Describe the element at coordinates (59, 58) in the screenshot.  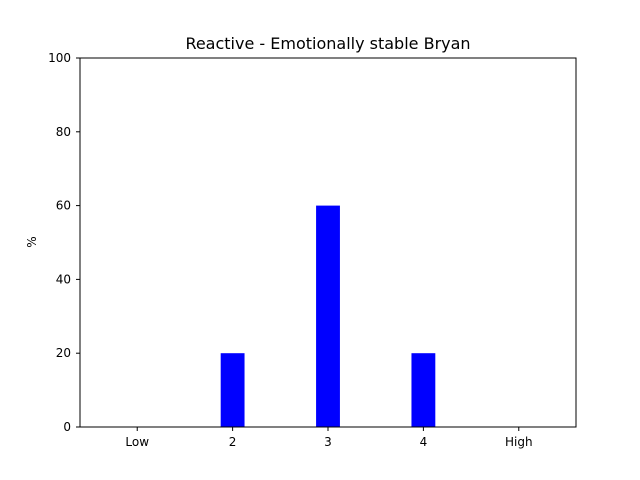
I see `y-tick-label-100: 100` at that location.